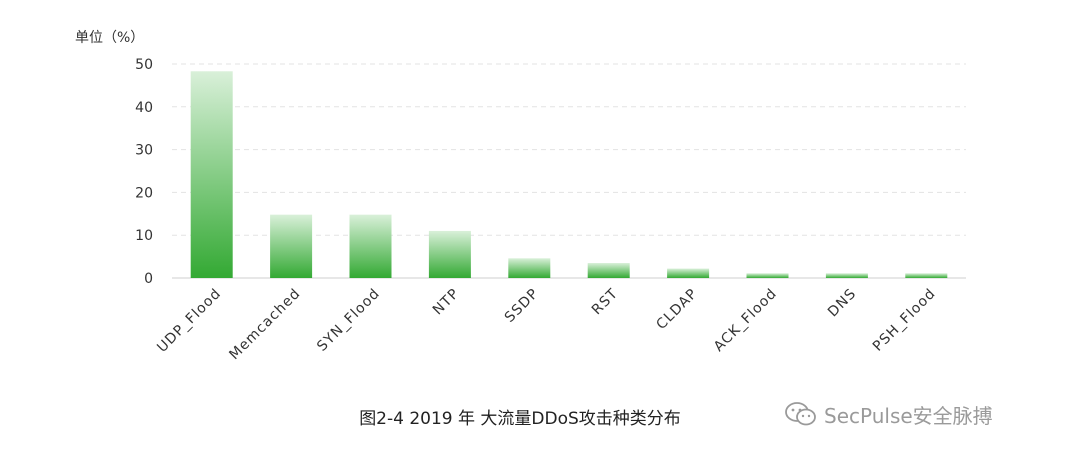  What do you see at coordinates (926, 275) in the screenshot?
I see `bar-psh-flood` at bounding box center [926, 275].